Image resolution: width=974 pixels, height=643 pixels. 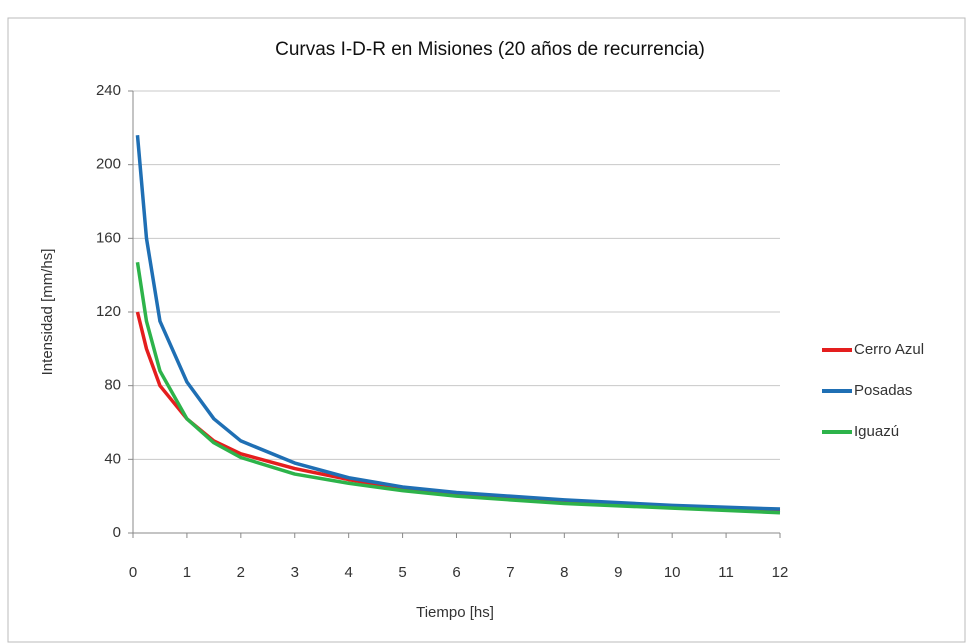 I want to click on y-tick-label: 200, so click(x=108, y=164).